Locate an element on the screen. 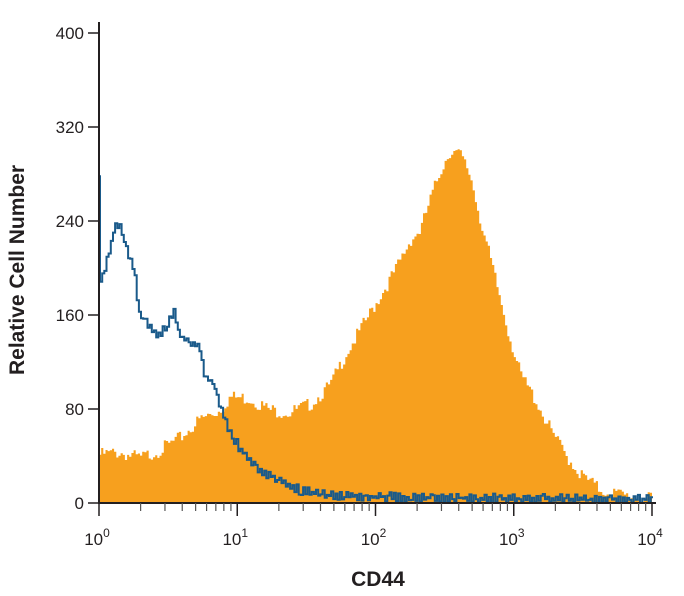  y-tick-label: 80 is located at coordinates (74, 409).